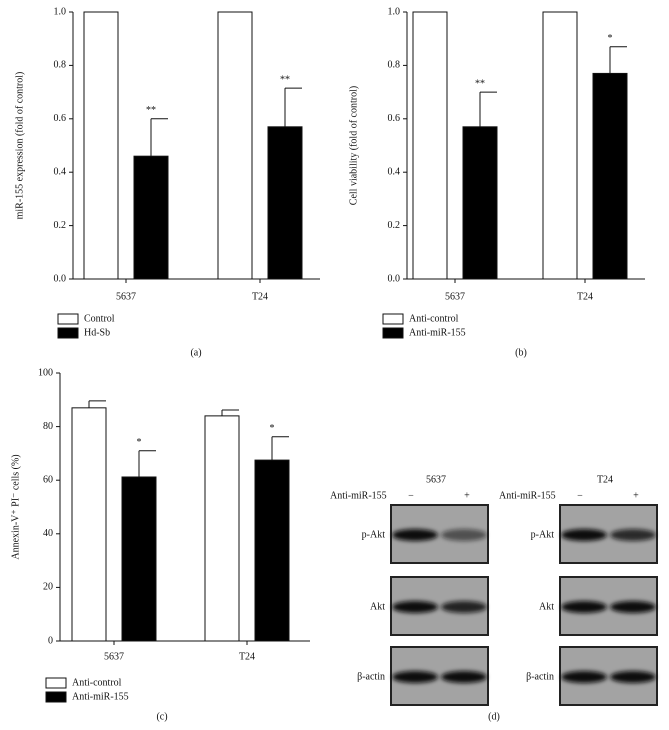  What do you see at coordinates (436, 479) in the screenshot?
I see `cell-line-label: 5637` at bounding box center [436, 479].